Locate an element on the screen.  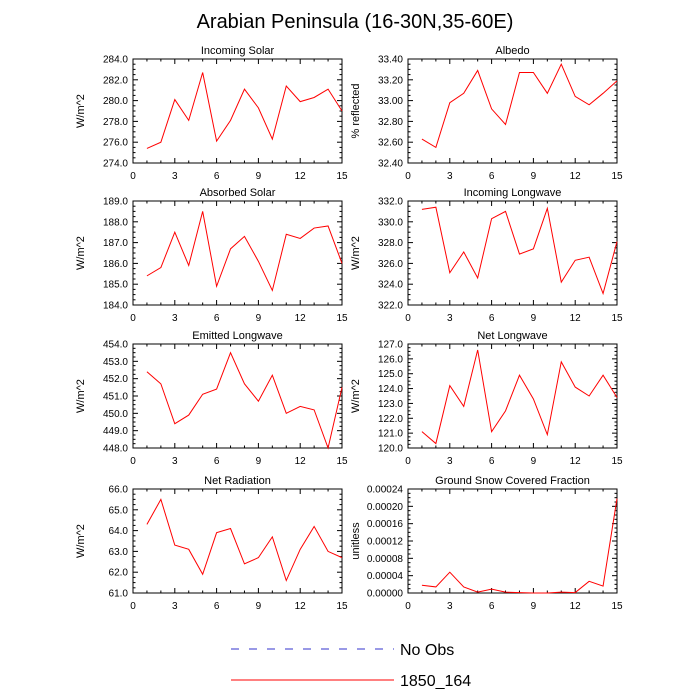
y-tick-label: 452.0 is located at coordinates (115, 379).